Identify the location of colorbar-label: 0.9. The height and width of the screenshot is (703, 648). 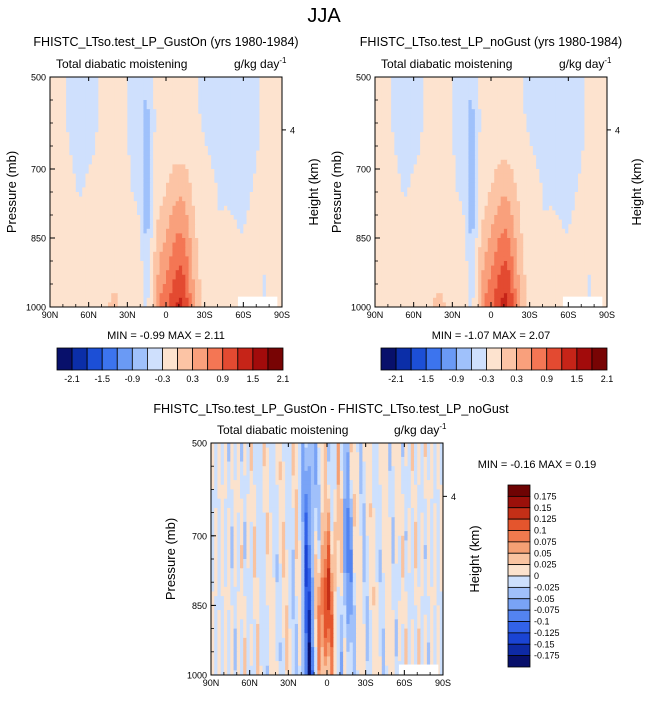
(222, 379).